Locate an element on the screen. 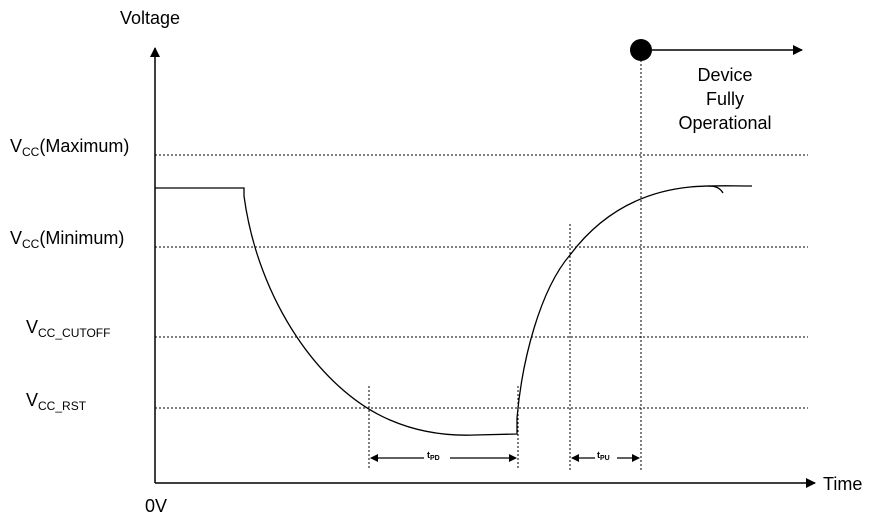 This screenshot has height=518, width=875. status-line-2: Fully is located at coordinates (725, 99).